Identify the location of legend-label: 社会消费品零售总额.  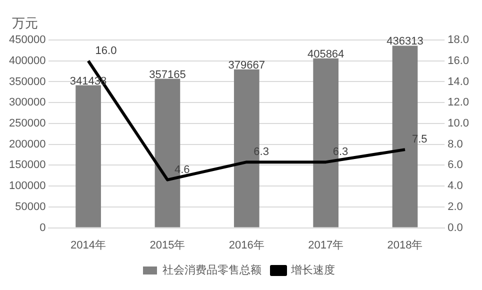
(212, 270).